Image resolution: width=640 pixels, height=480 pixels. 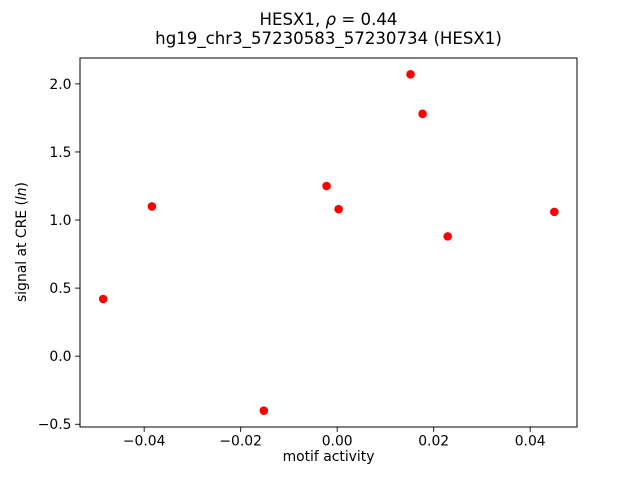 What do you see at coordinates (530, 442) in the screenshot?
I see `x-tick-label: 0.04` at bounding box center [530, 442].